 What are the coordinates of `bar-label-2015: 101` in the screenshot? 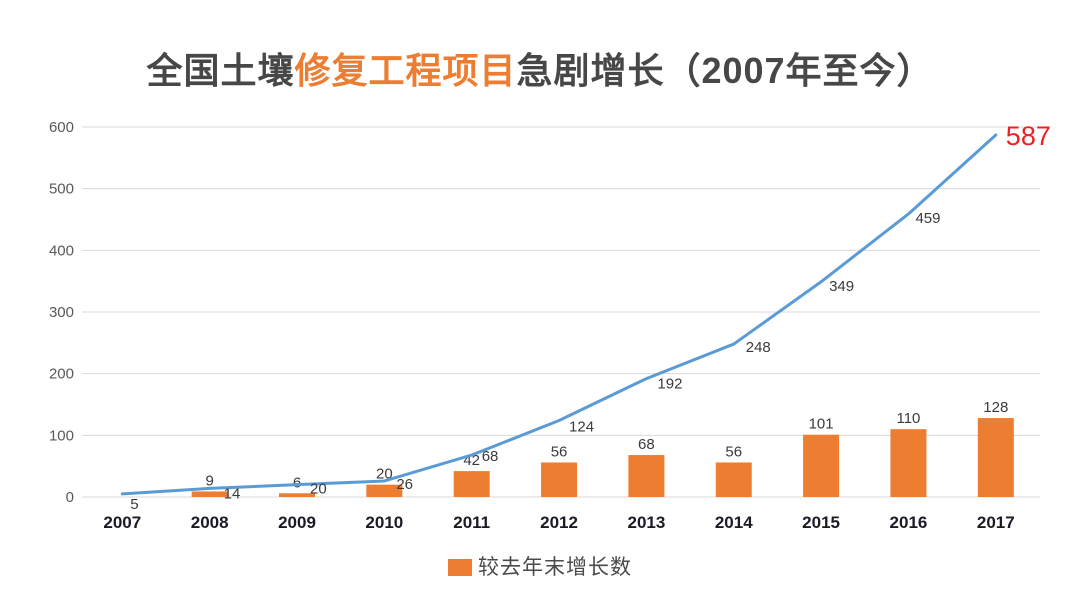 It's located at (821, 424).